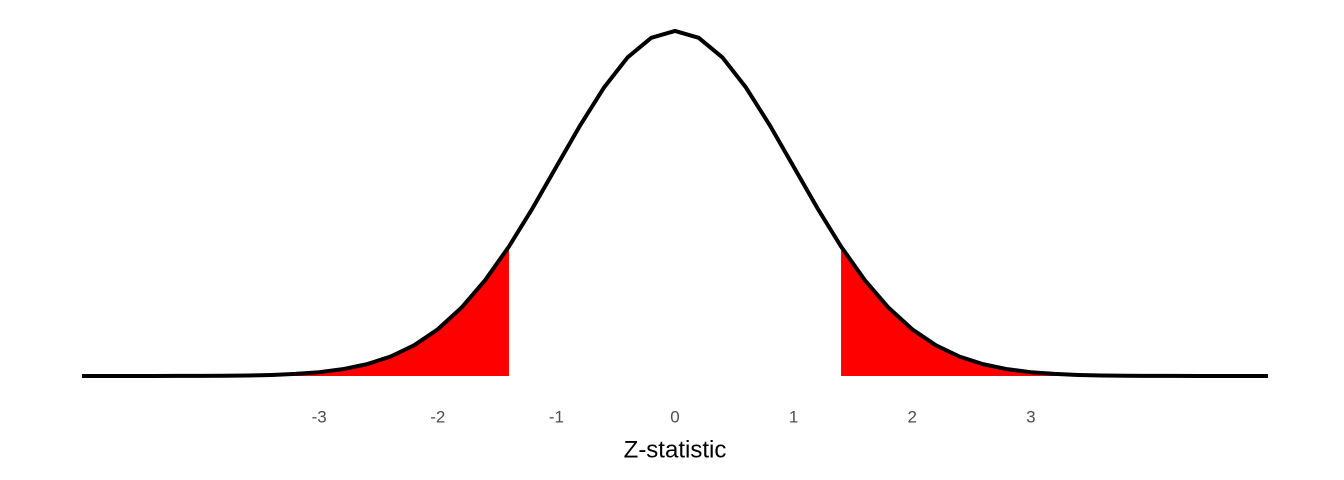 This screenshot has height=480, width=1344. I want to click on x-tick-label: -3, so click(319, 416).